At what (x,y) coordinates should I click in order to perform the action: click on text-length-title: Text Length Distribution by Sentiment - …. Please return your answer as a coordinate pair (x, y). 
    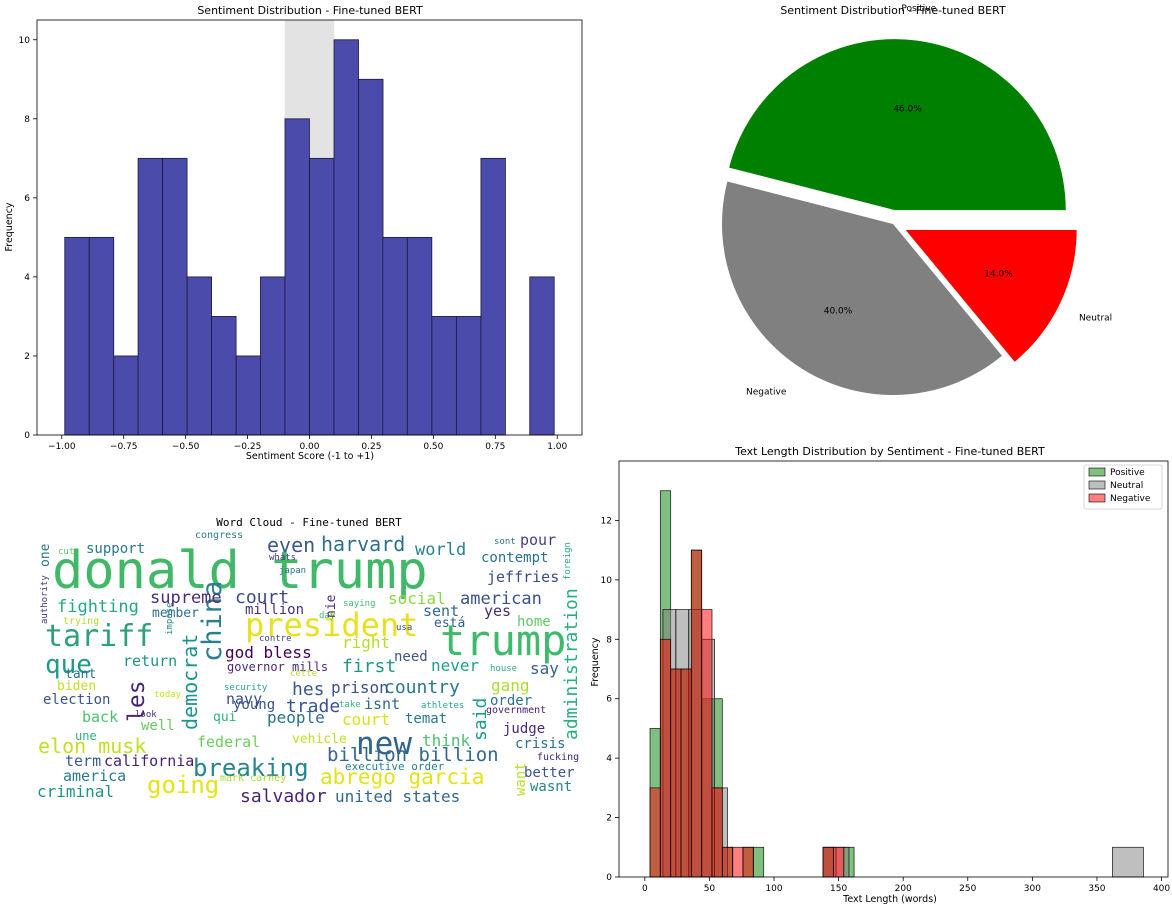
    Looking at the image, I should click on (889, 451).